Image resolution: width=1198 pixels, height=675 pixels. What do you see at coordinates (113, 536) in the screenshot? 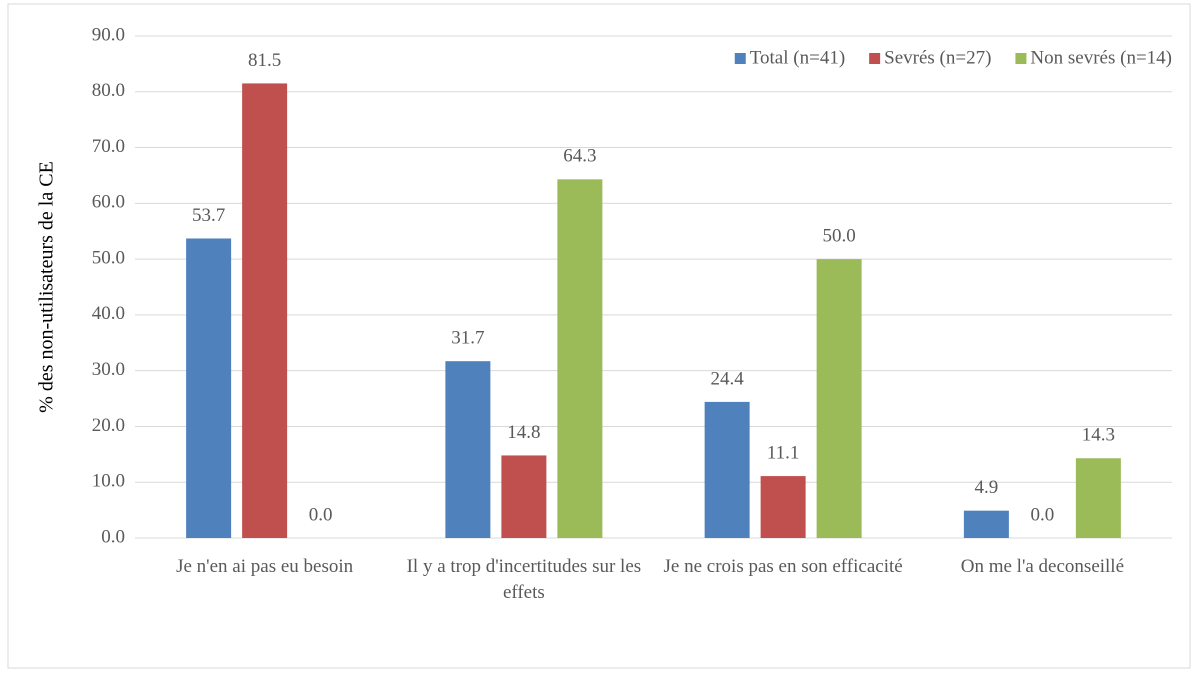
I see `y-tick-label: 0.0` at bounding box center [113, 536].